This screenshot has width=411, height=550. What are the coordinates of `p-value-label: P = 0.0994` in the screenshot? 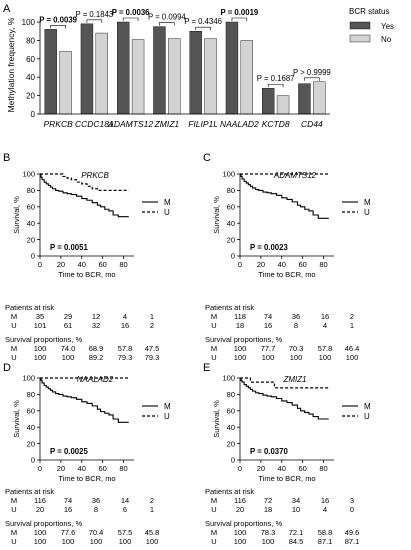 It's located at (167, 17).